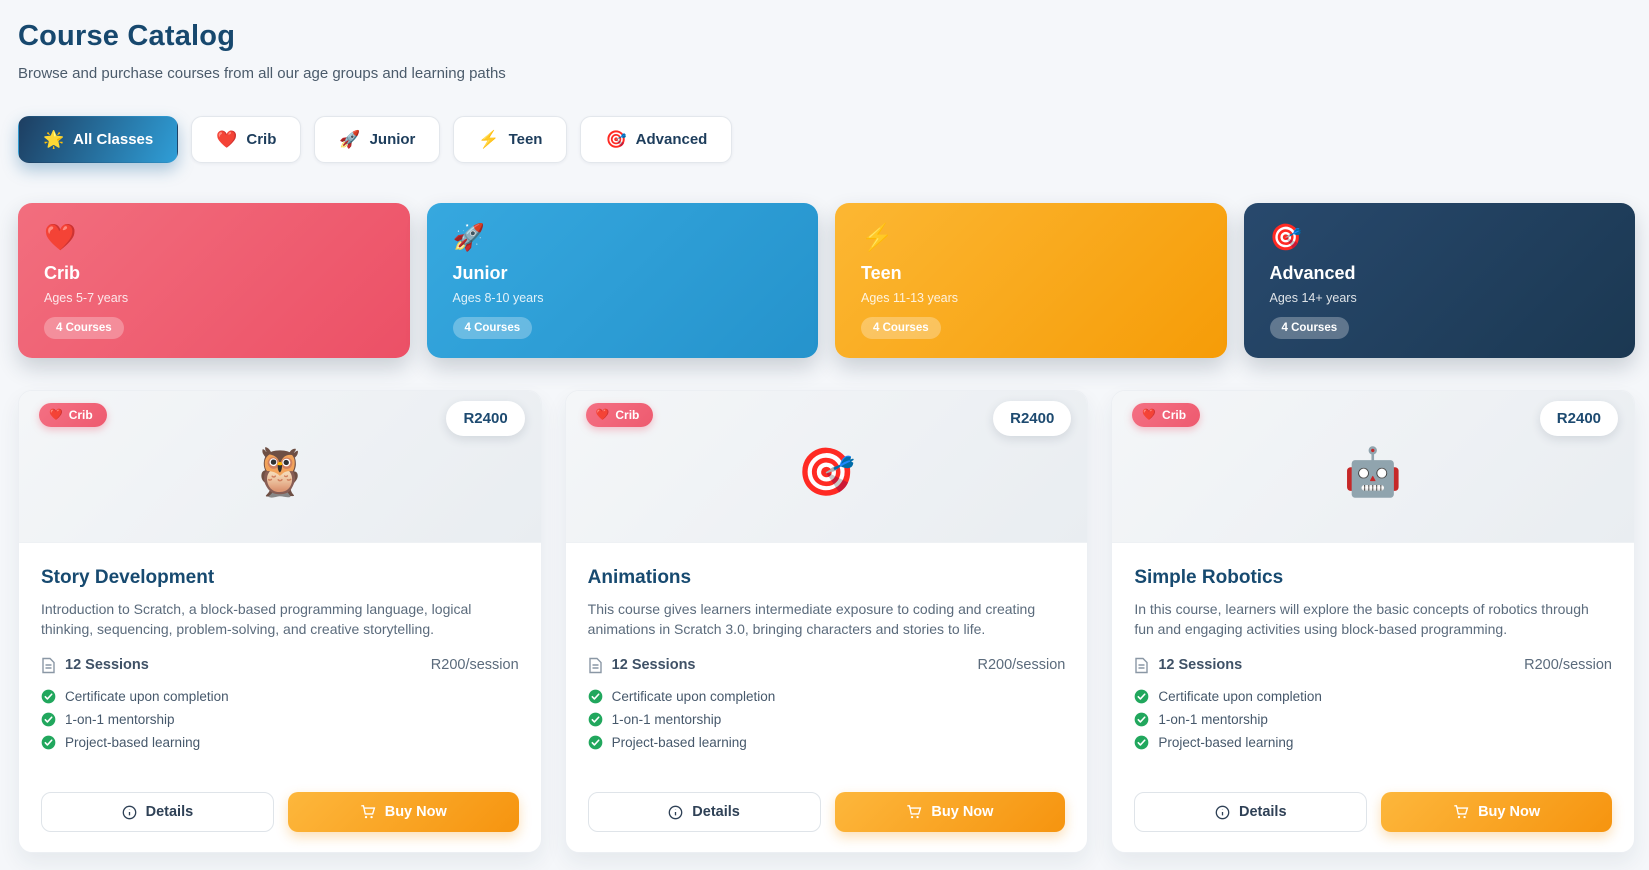 This screenshot has height=870, width=1649. I want to click on lightning-icon: ⚡, so click(489, 139).